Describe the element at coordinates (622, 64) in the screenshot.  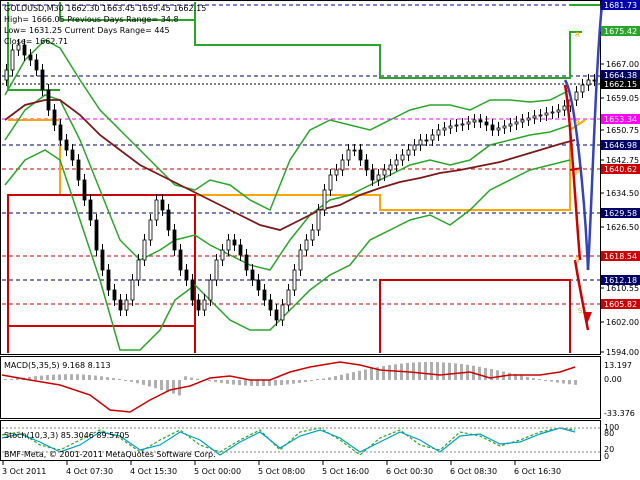
I see `price-tick-label: 1667.00` at that location.